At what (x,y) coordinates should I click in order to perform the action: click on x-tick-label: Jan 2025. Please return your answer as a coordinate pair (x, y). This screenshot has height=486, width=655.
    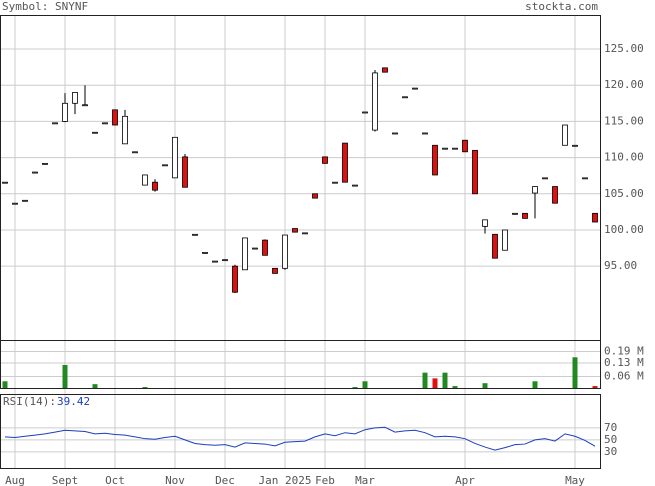
    Looking at the image, I should click on (285, 480).